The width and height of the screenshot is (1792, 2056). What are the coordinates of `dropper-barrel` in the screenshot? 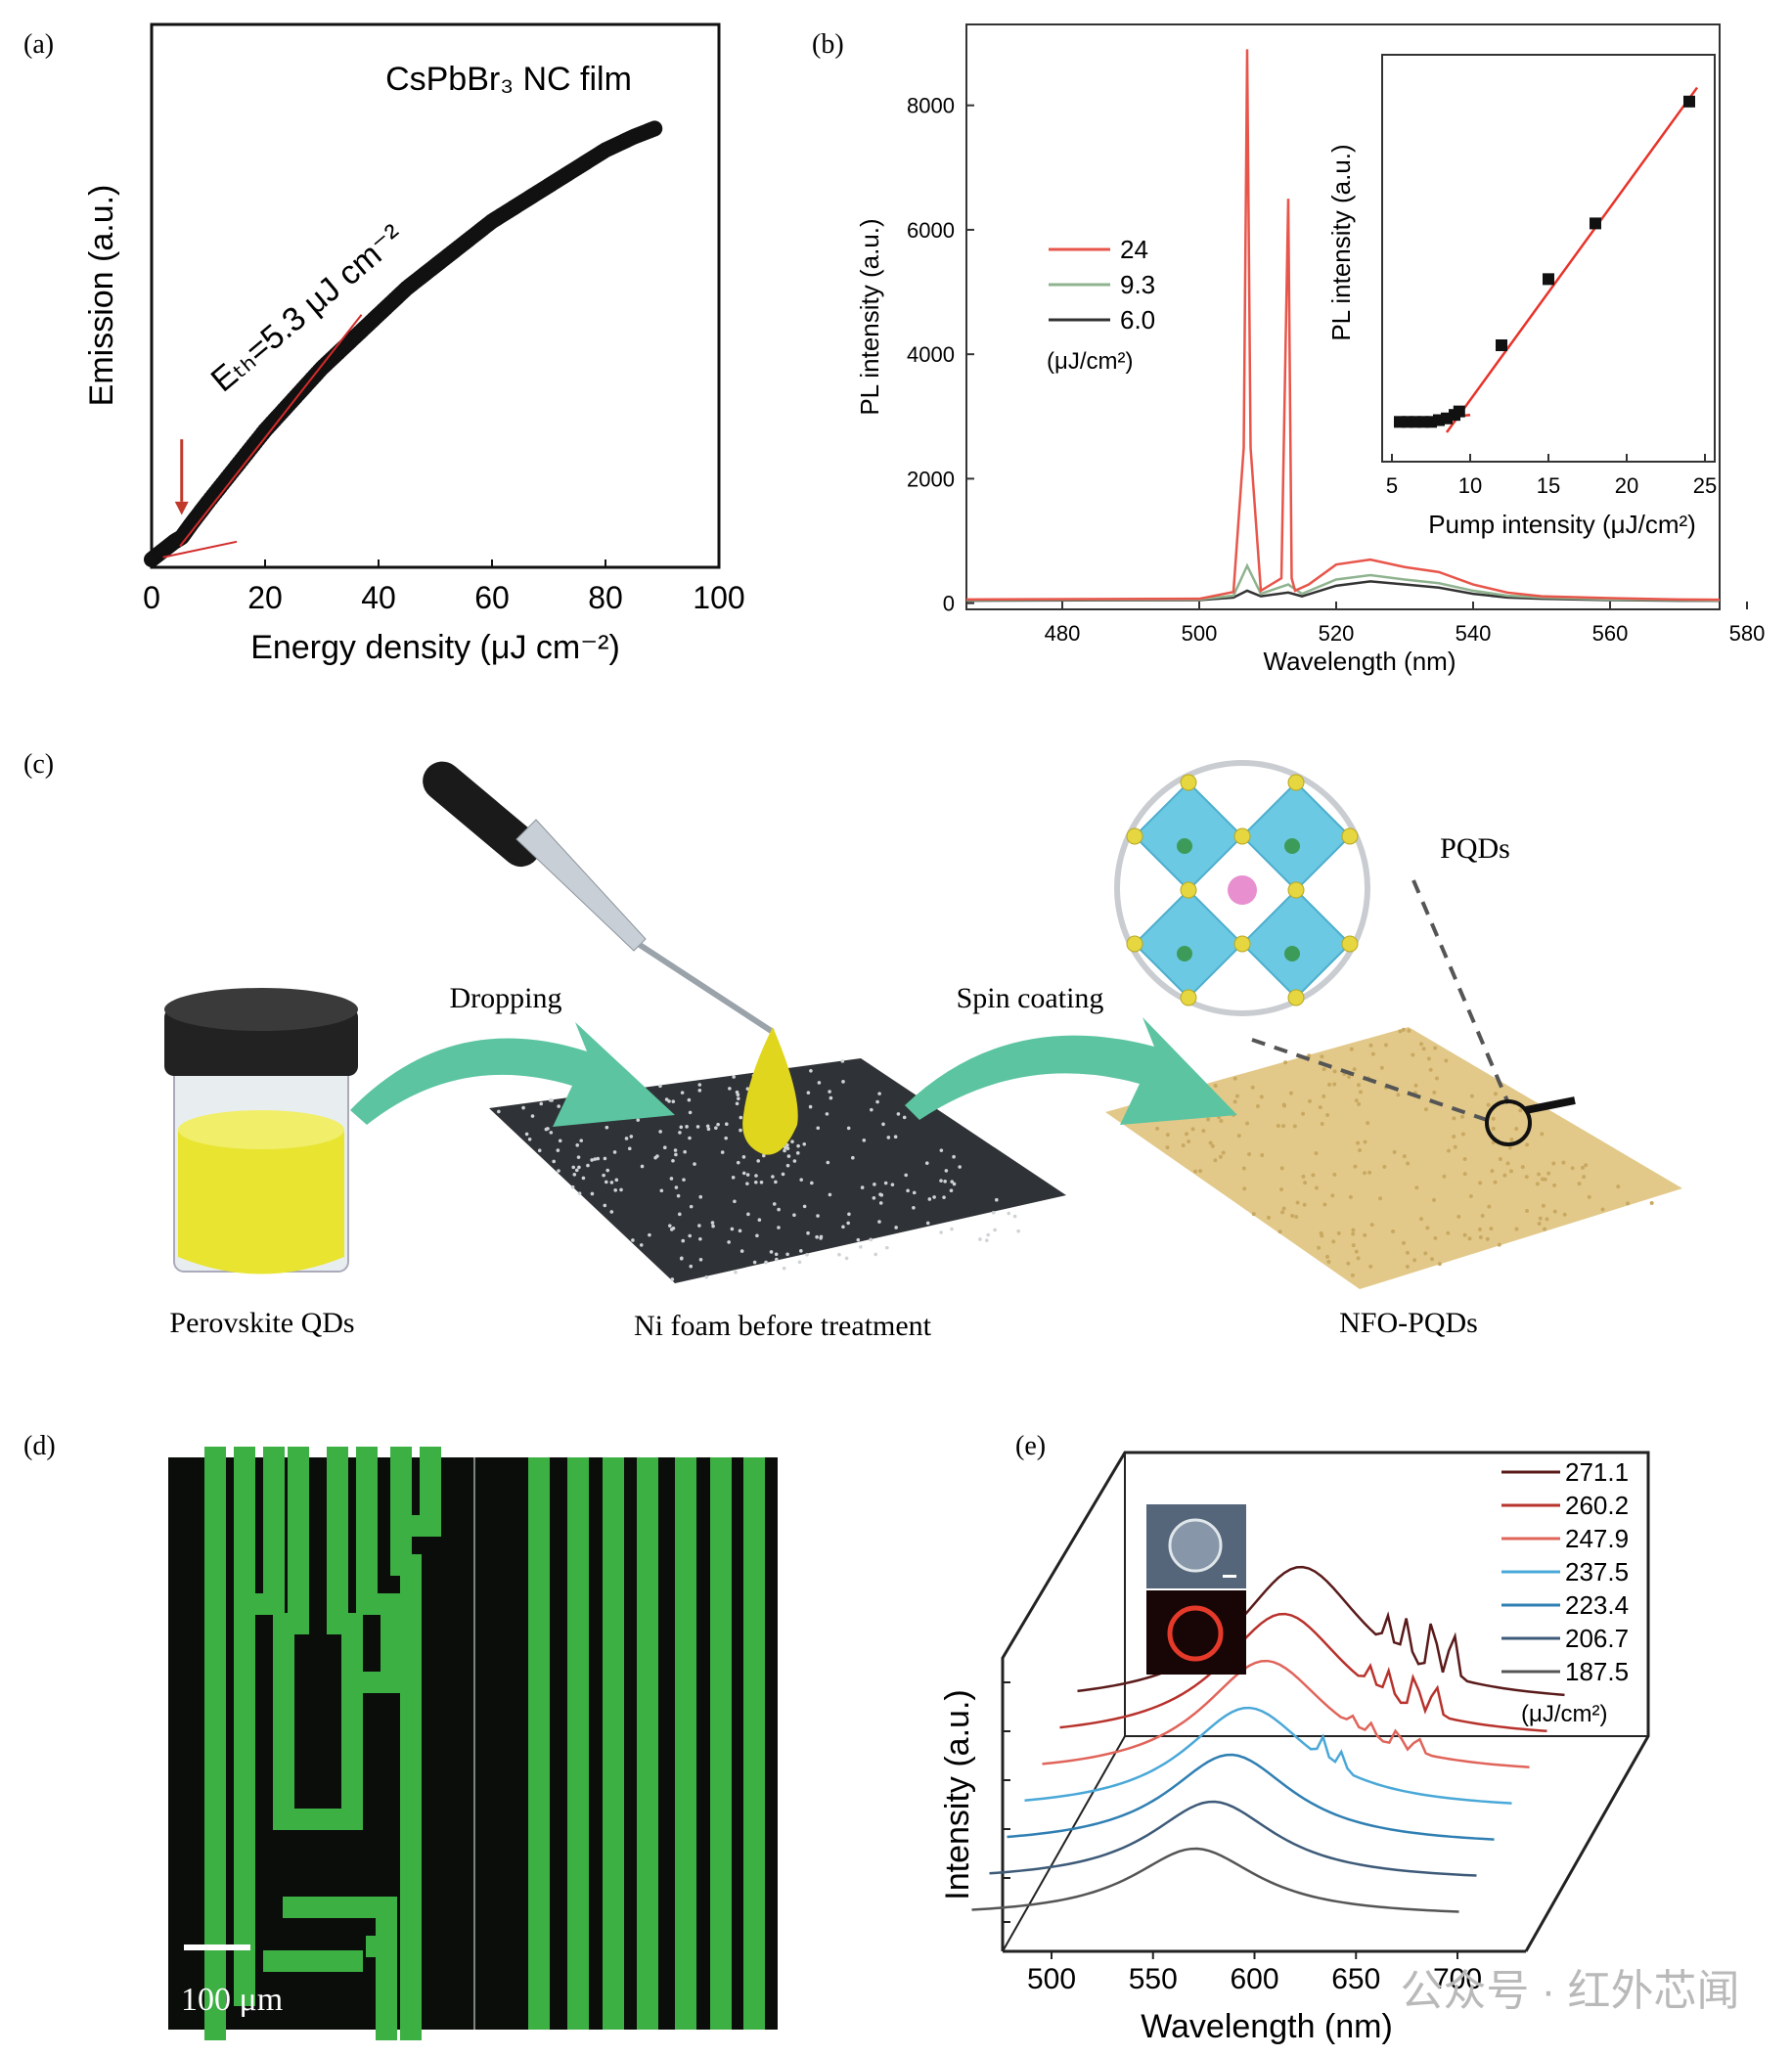 It's located at (581, 885).